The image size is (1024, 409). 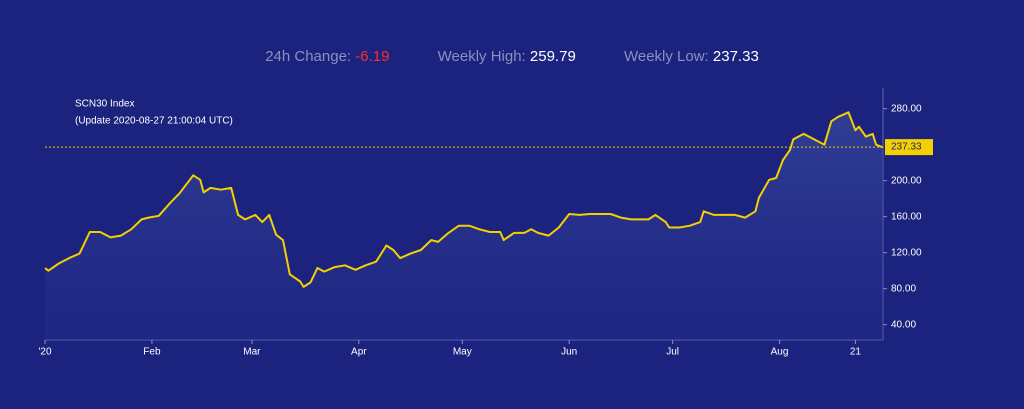 What do you see at coordinates (44, 352) in the screenshot?
I see `x-tick-label: '20` at bounding box center [44, 352].